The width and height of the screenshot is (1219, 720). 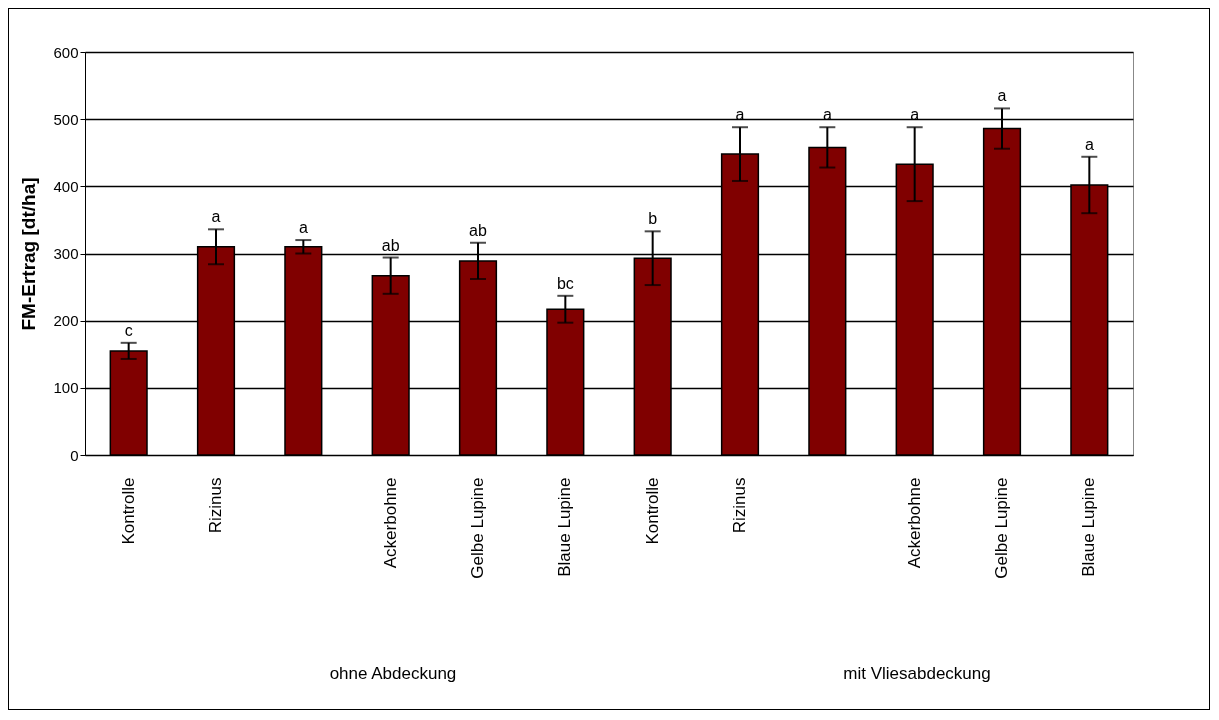 What do you see at coordinates (66, 321) in the screenshot?
I see `y-tick-label: 200` at bounding box center [66, 321].